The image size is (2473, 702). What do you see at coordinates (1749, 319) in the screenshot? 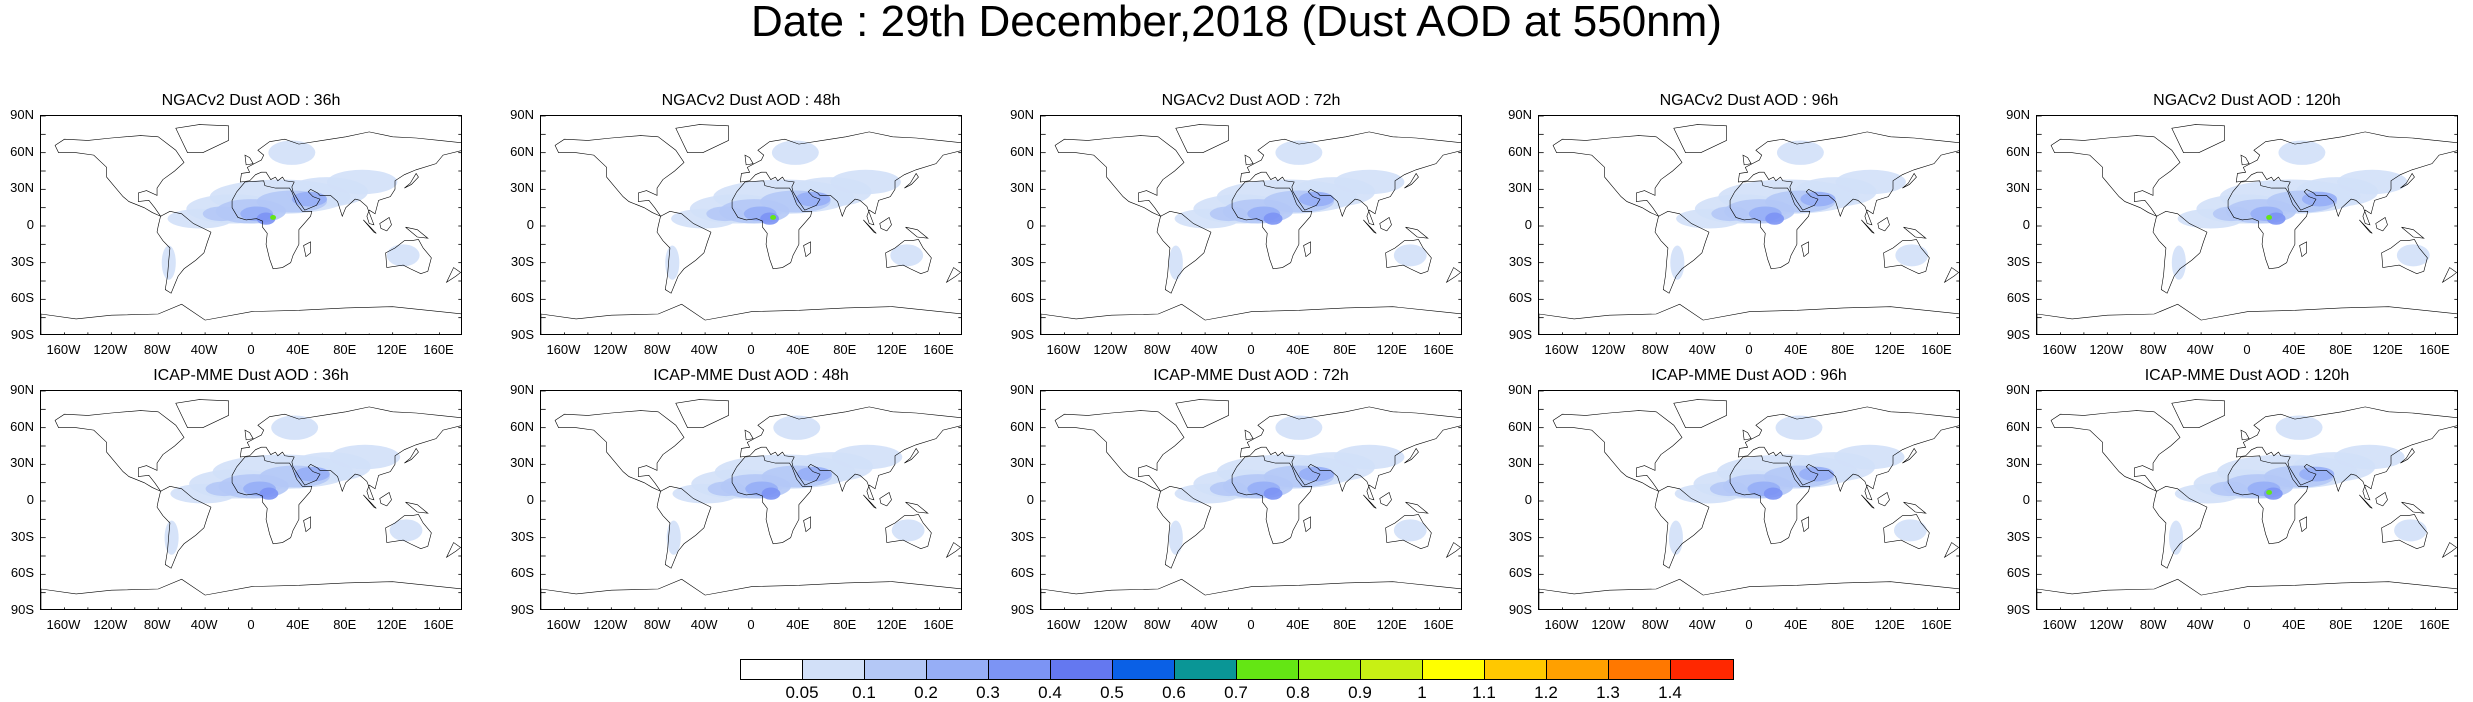
I see `coastline-antarctica` at bounding box center [1749, 319].